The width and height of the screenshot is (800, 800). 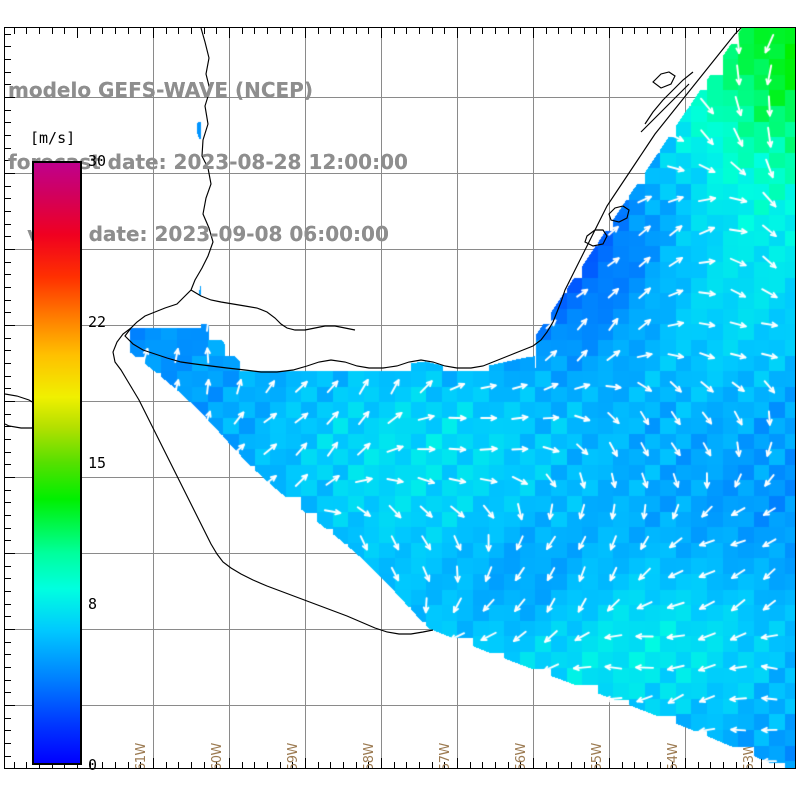 What do you see at coordinates (57, 463) in the screenshot?
I see `colorbar-gradient` at bounding box center [57, 463].